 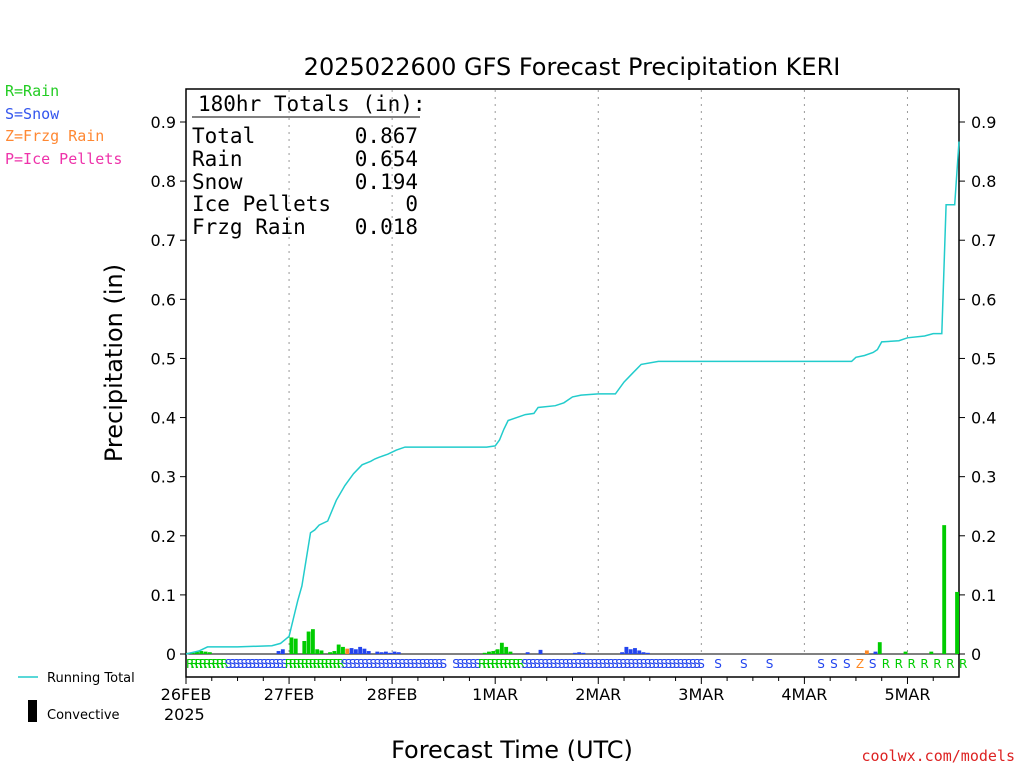 I want to click on y-tick-label-right: 0, so click(x=976, y=654).